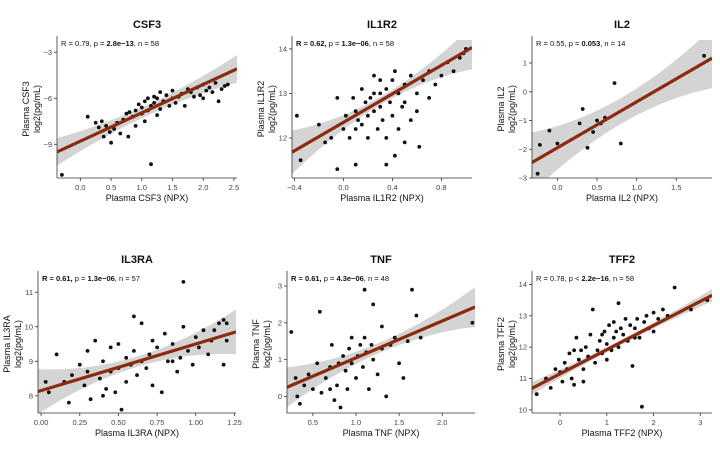 The image size is (720, 458). Describe the element at coordinates (147, 198) in the screenshot. I see `x-axis-label: Plasma CSF3 (NPX)` at that location.